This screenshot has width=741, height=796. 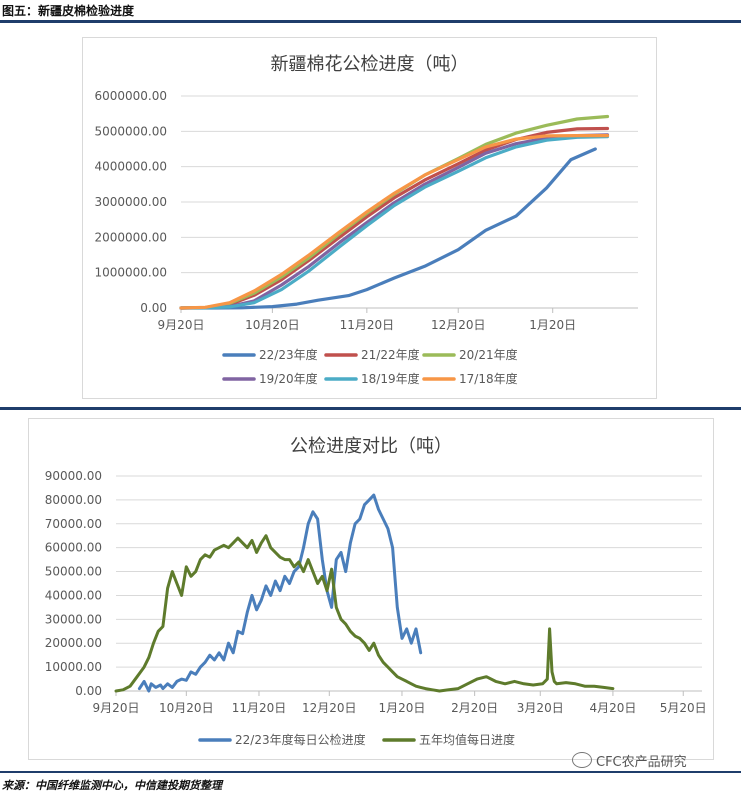 What do you see at coordinates (582, 760) in the screenshot?
I see `wechat-icon` at bounding box center [582, 760].